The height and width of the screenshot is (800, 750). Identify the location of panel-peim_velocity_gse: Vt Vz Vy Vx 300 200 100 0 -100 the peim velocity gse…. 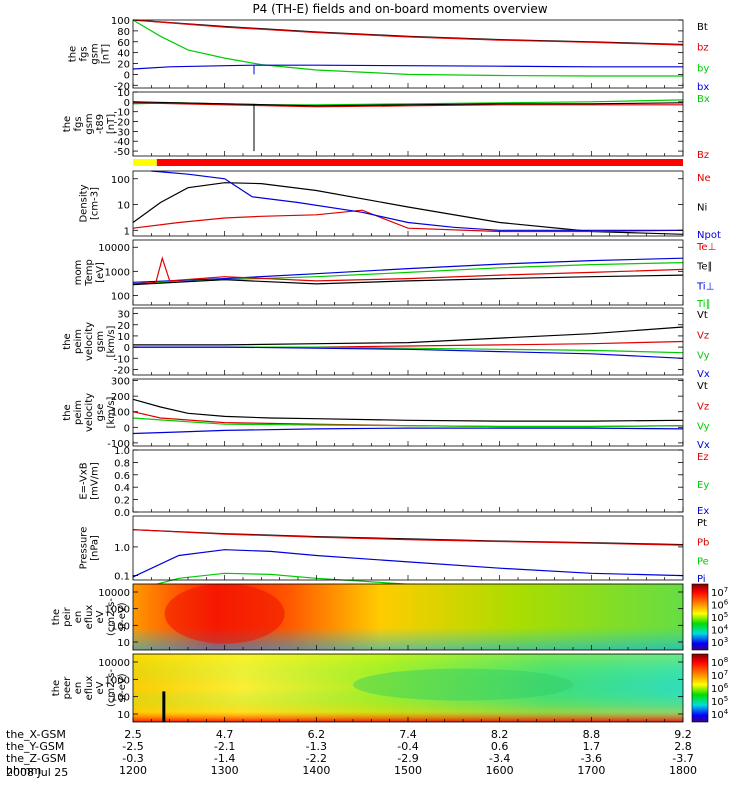
(386, 414).